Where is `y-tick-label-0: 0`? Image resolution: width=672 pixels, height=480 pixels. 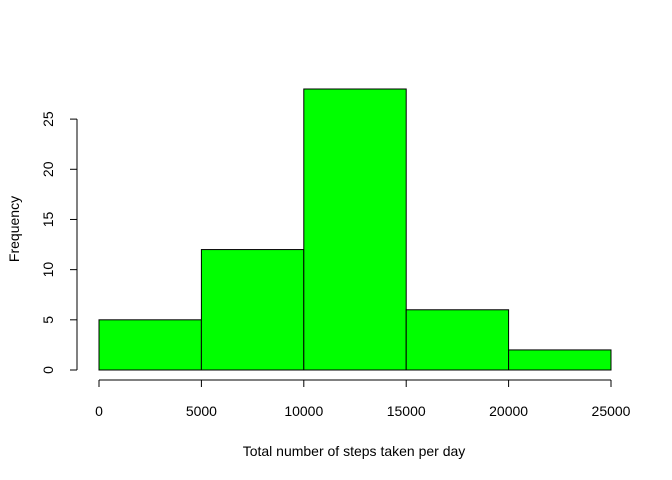
y-tick-label-0: 0 is located at coordinates (48, 370).